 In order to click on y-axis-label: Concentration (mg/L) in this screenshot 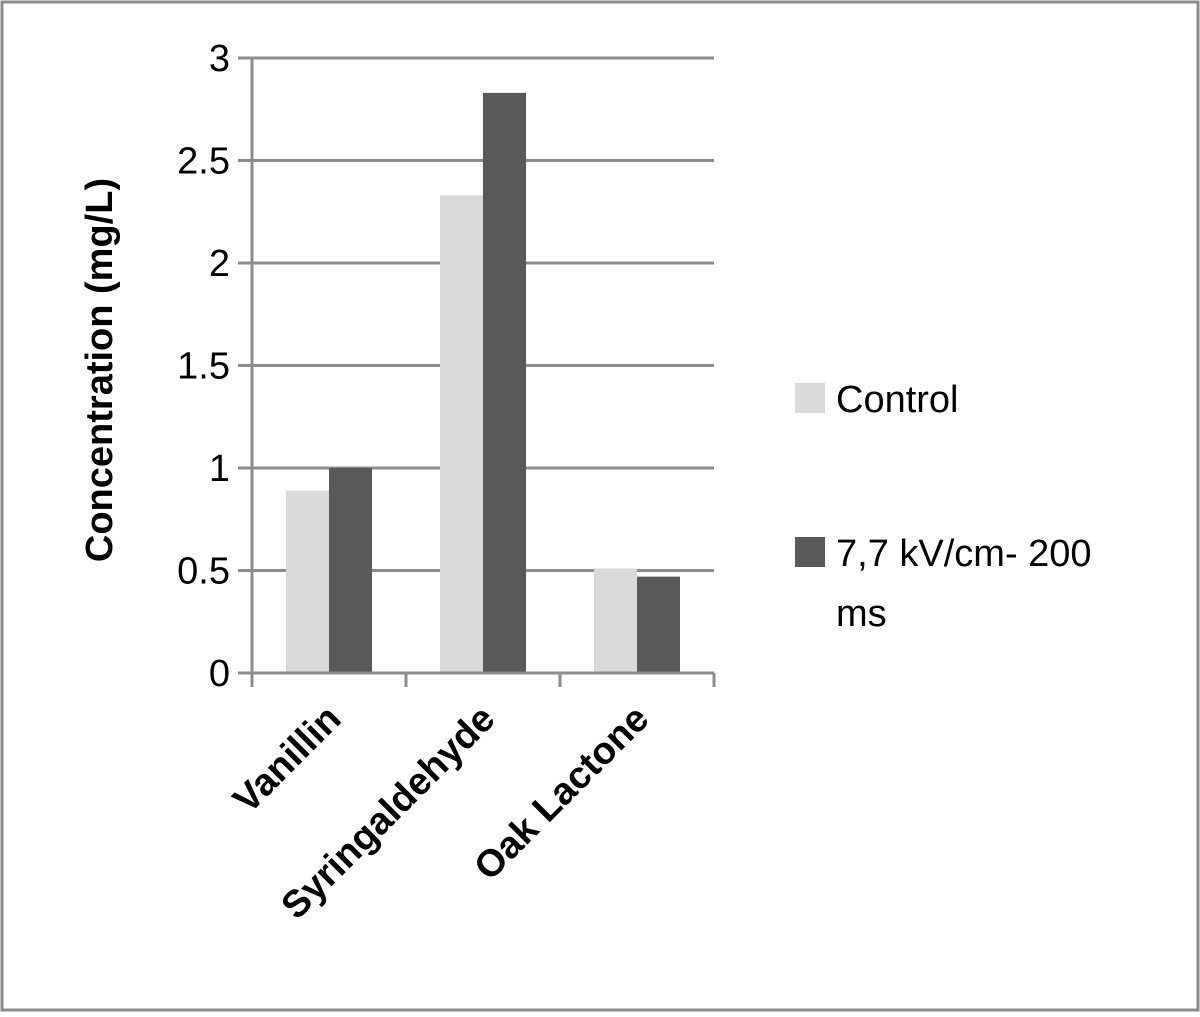, I will do `click(100, 370)`.